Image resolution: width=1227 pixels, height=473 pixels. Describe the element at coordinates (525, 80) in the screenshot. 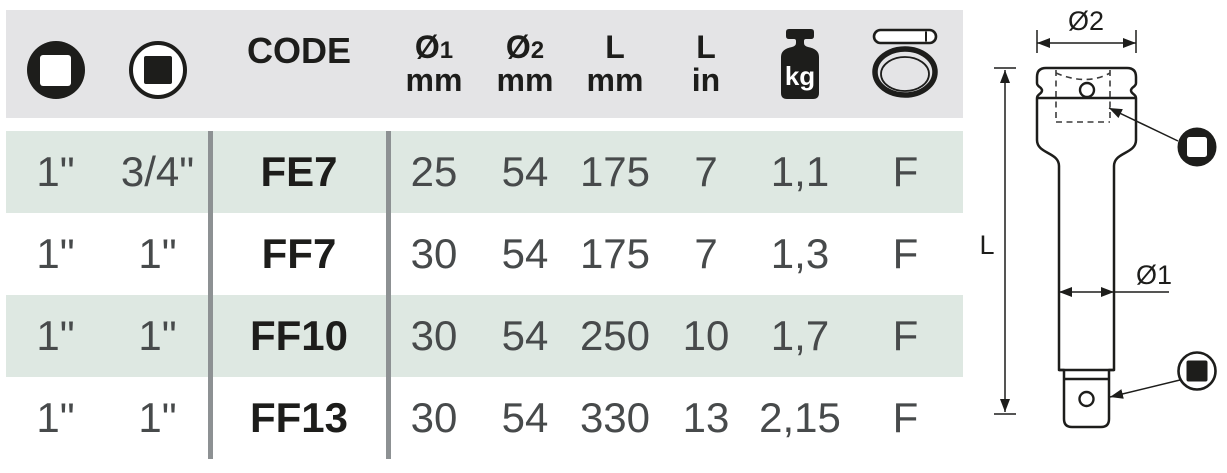

I see `d2-unit: mm` at that location.